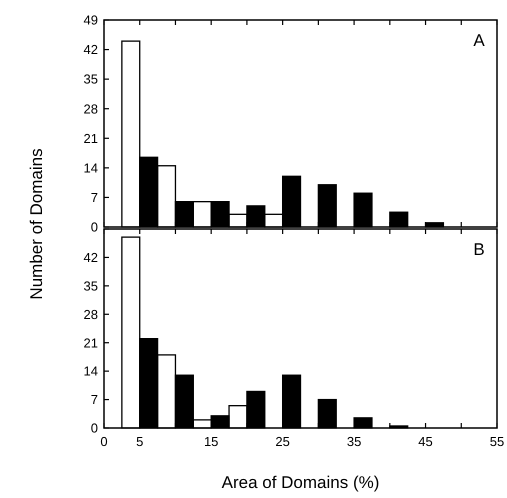 This screenshot has width=507, height=498. I want to click on x-tick-label: 25, so click(282, 441).